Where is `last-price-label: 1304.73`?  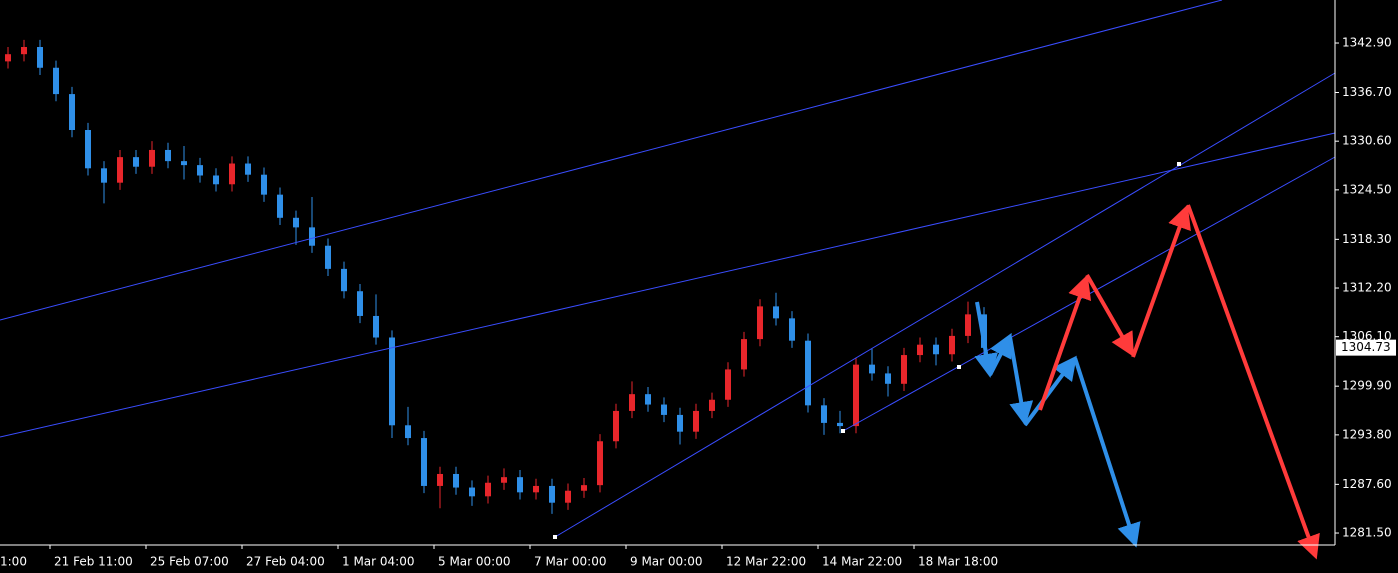
last-price-label: 1304.73 is located at coordinates (1366, 347).